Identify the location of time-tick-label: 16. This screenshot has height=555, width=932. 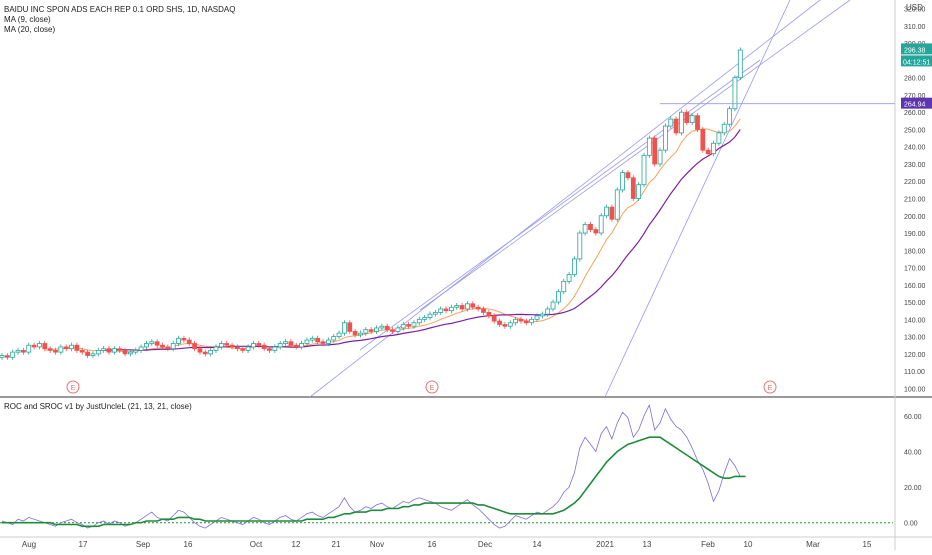
(188, 544).